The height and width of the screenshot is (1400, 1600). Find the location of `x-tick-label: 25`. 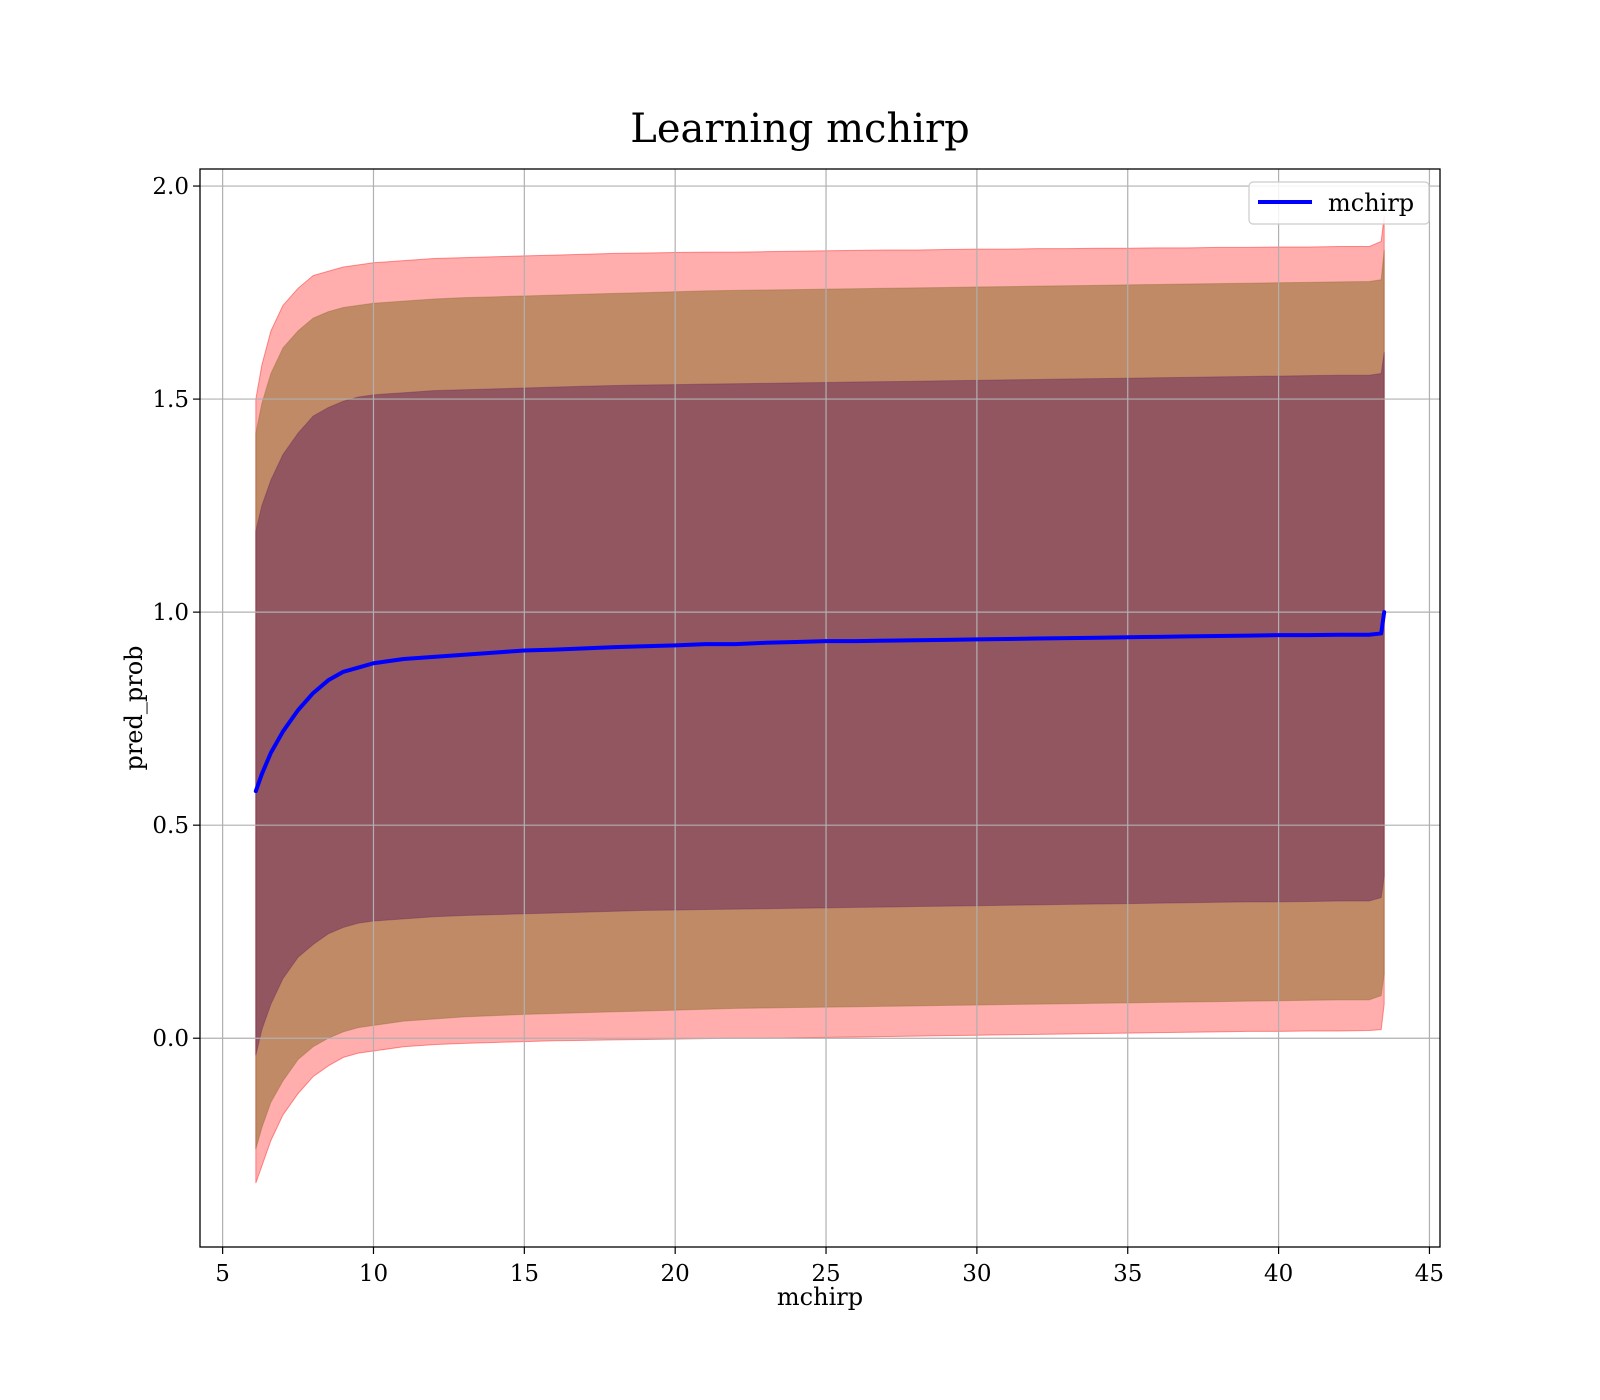

x-tick-label: 25 is located at coordinates (825, 1274).